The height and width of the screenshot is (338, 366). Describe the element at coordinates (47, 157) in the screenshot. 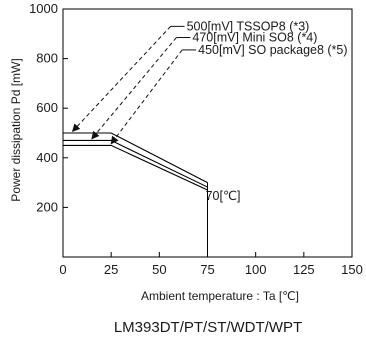

I see `y-tick-label: 400` at that location.